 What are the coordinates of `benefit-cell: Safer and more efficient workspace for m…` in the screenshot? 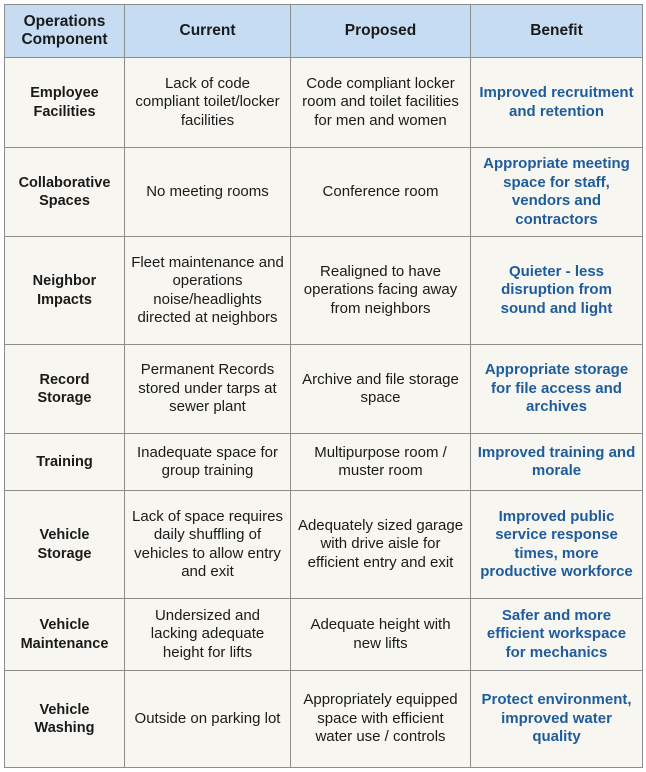 It's located at (556, 634).